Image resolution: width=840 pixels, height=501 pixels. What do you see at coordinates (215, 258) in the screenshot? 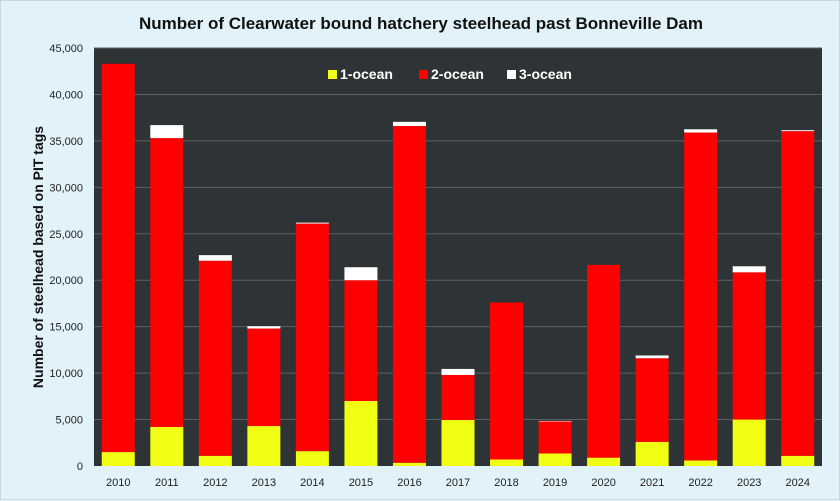
I see `bar-3-ocean-2012` at bounding box center [215, 258].